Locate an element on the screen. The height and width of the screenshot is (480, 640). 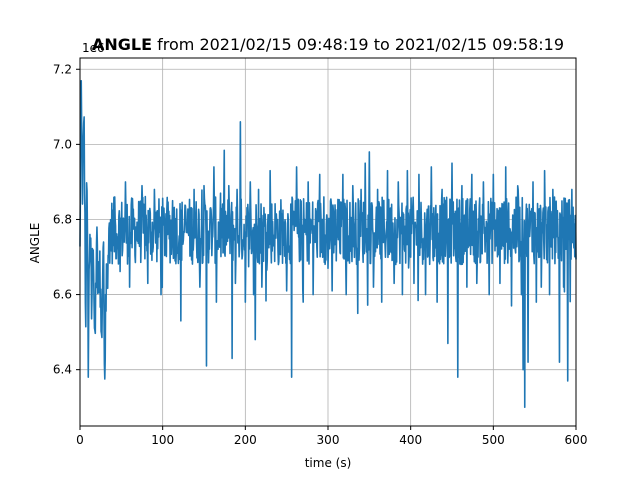
x-tick-label: 300 is located at coordinates (328, 440).